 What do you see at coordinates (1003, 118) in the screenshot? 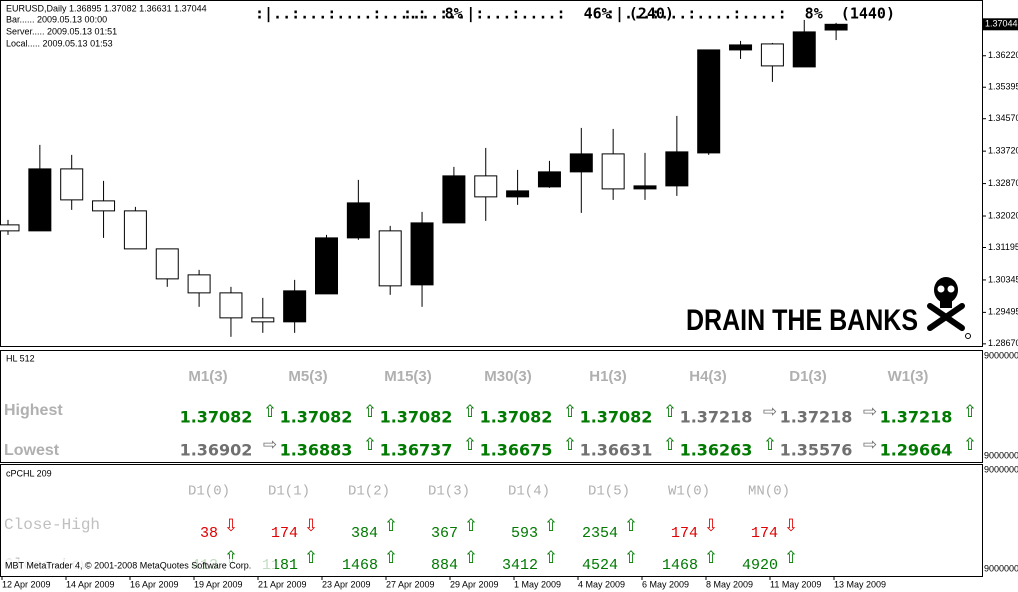
I see `y-tick-label: 1.34570` at bounding box center [1003, 118].